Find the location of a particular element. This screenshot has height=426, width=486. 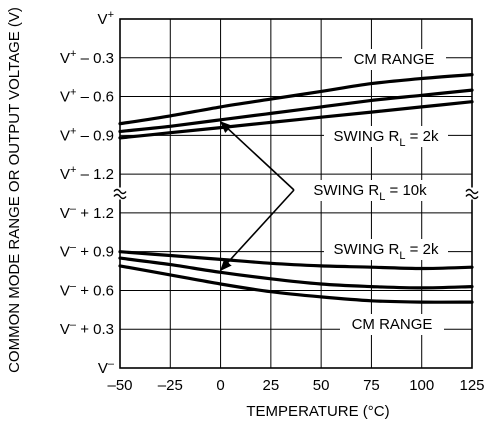

x-tick-label: 100 is located at coordinates (421, 385).